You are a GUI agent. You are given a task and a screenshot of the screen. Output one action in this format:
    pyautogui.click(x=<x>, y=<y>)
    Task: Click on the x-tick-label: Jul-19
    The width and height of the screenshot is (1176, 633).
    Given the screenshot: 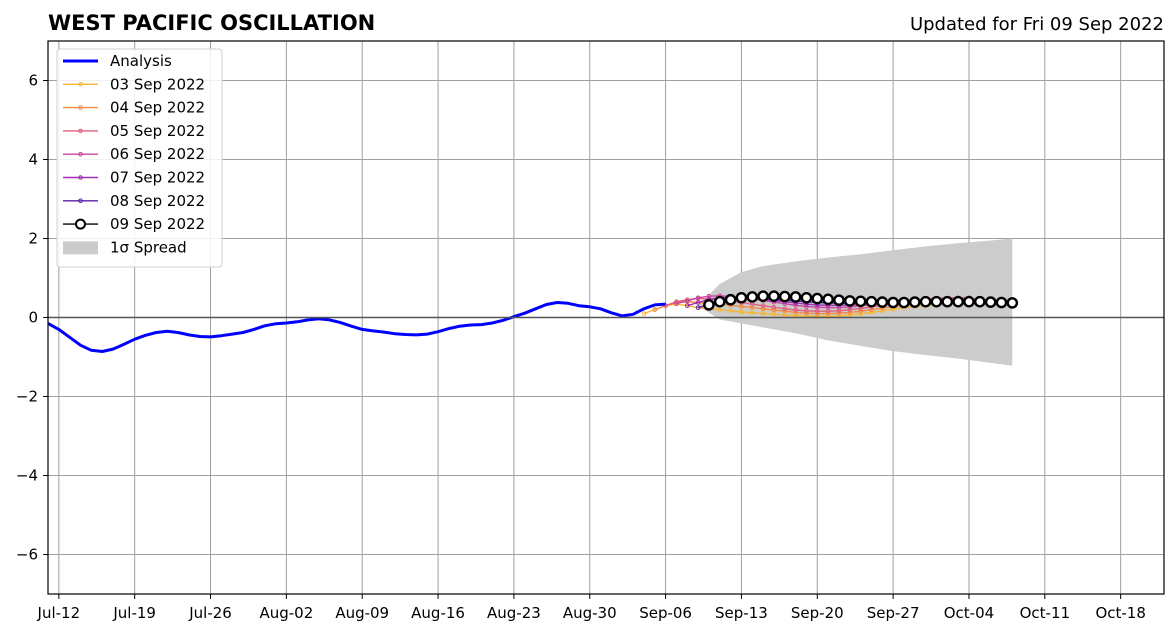 What is the action you would take?
    pyautogui.click(x=134, y=613)
    